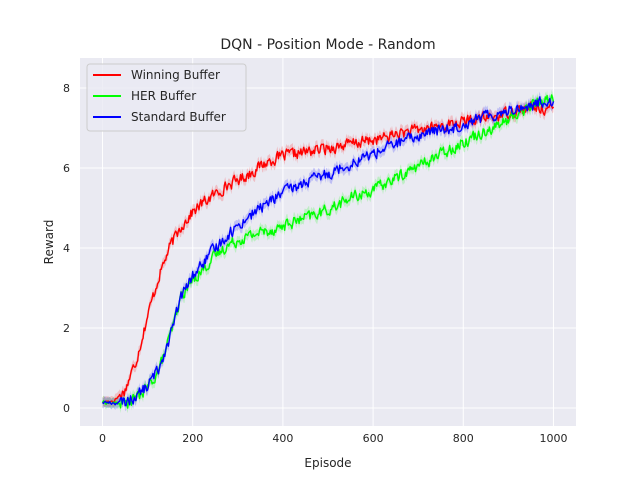  I want to click on x-tick-label: 0, so click(102, 438).